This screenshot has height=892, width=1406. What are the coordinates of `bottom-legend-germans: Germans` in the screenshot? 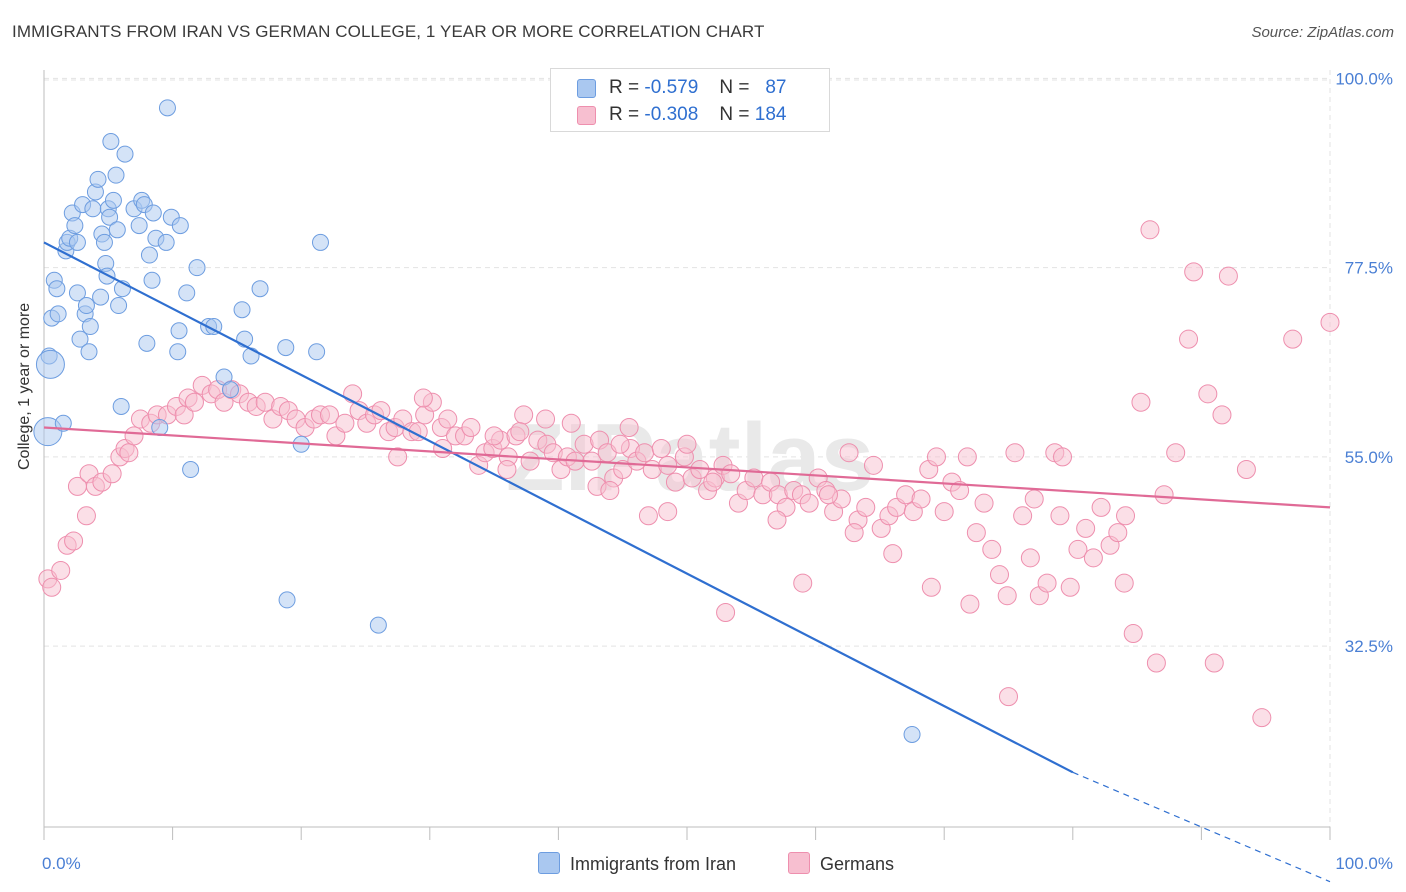 It's located at (841, 863).